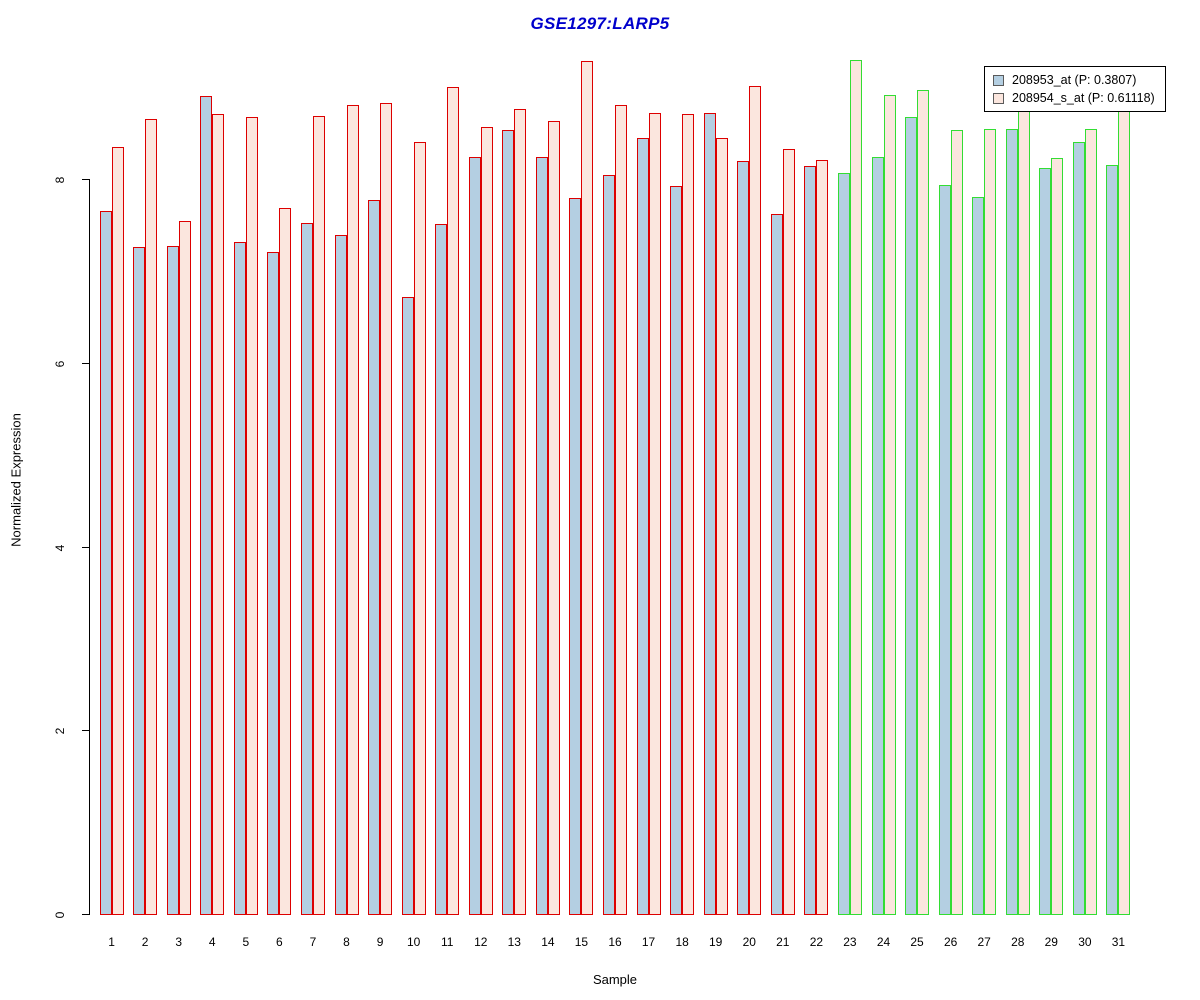  I want to click on legend-label: 208954_s_at (P: 0.61118), so click(1083, 98).